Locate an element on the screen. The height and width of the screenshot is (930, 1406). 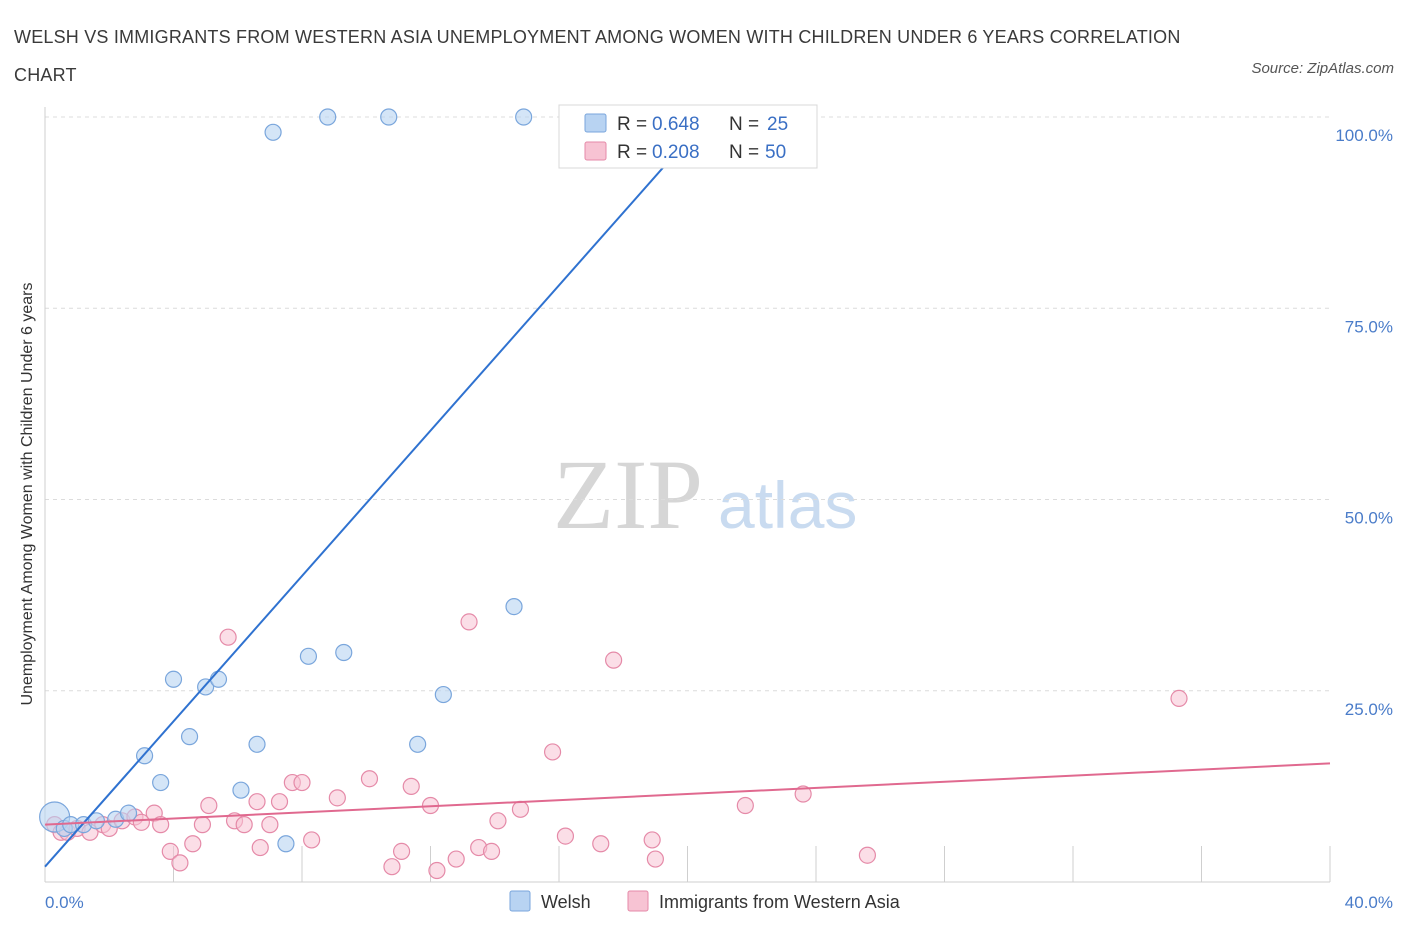
bottom-legend-welsh-swatch is located at coordinates (520, 901).